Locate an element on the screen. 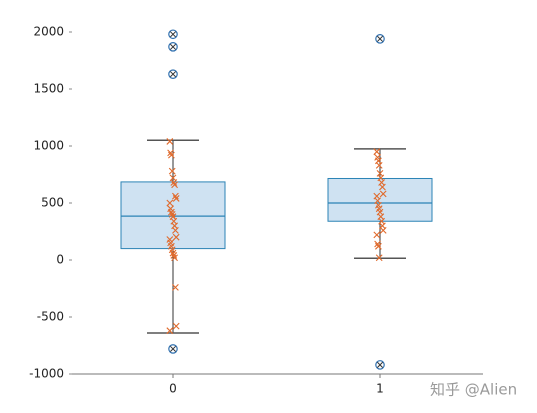 This screenshot has height=413, width=537. y-tick-label: -500 is located at coordinates (50, 317).